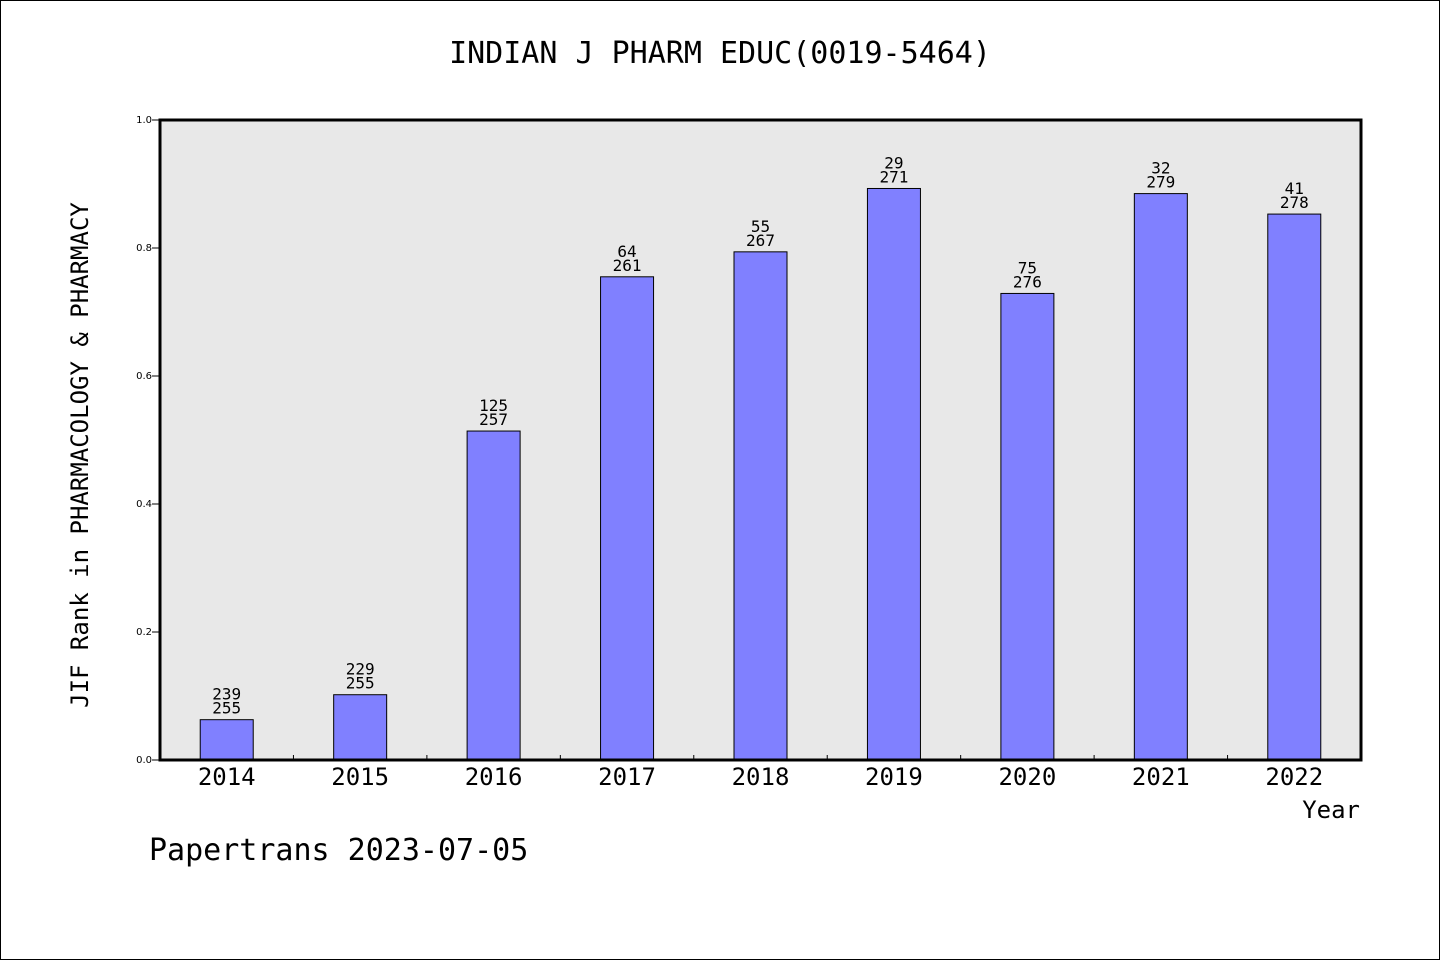 Image resolution: width=1440 pixels, height=960 pixels. Describe the element at coordinates (627, 265) in the screenshot. I see `bar-total-label: 261` at that location.